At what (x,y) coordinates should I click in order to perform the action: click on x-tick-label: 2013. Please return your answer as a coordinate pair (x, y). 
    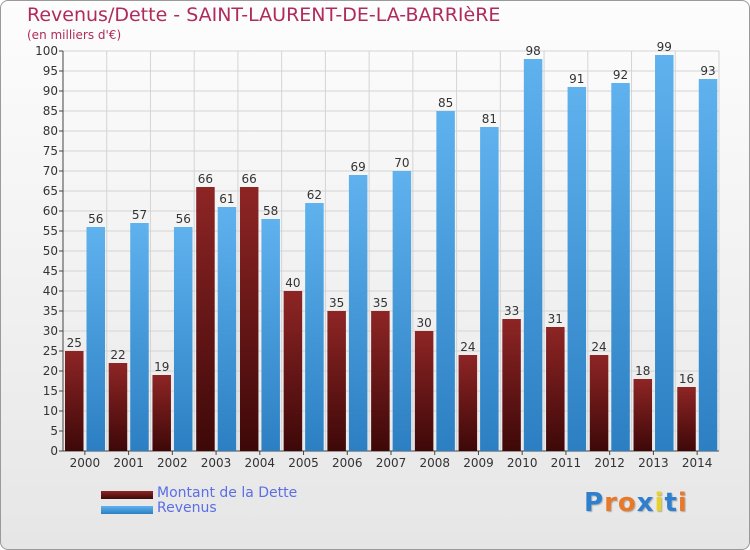
    Looking at the image, I should click on (653, 463).